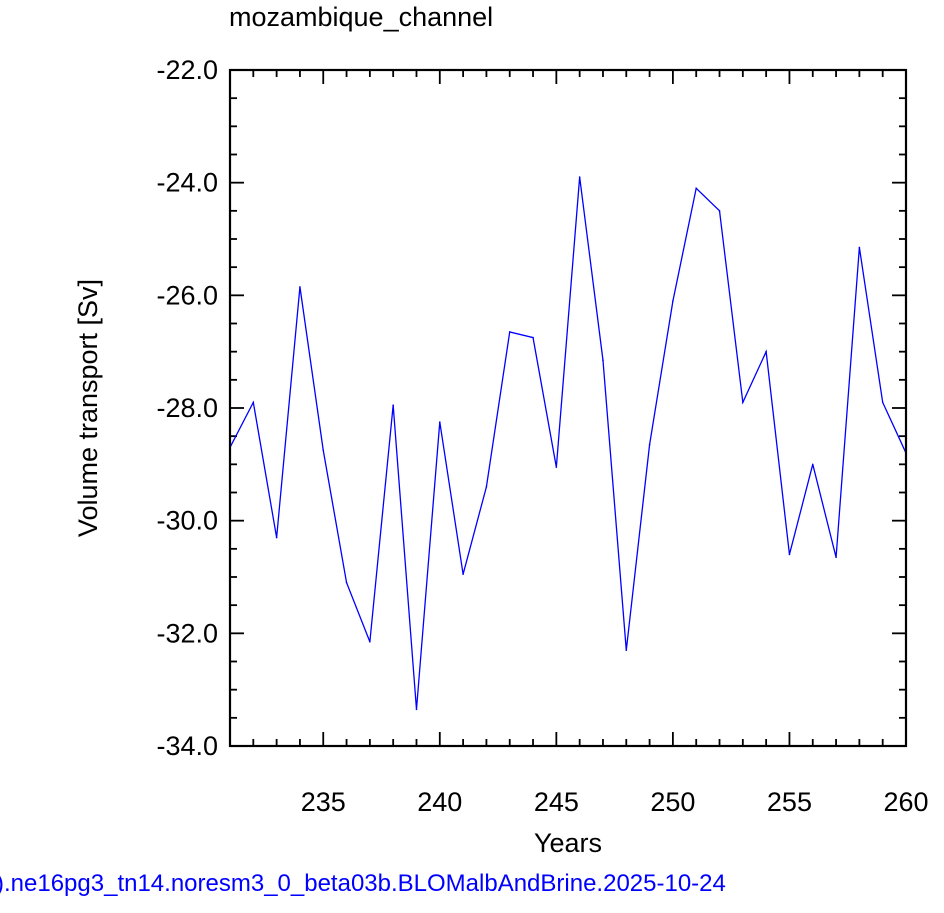 This screenshot has width=944, height=913. What do you see at coordinates (88, 408) in the screenshot?
I see `y-axis-label: Volume transport [Sv]` at bounding box center [88, 408].